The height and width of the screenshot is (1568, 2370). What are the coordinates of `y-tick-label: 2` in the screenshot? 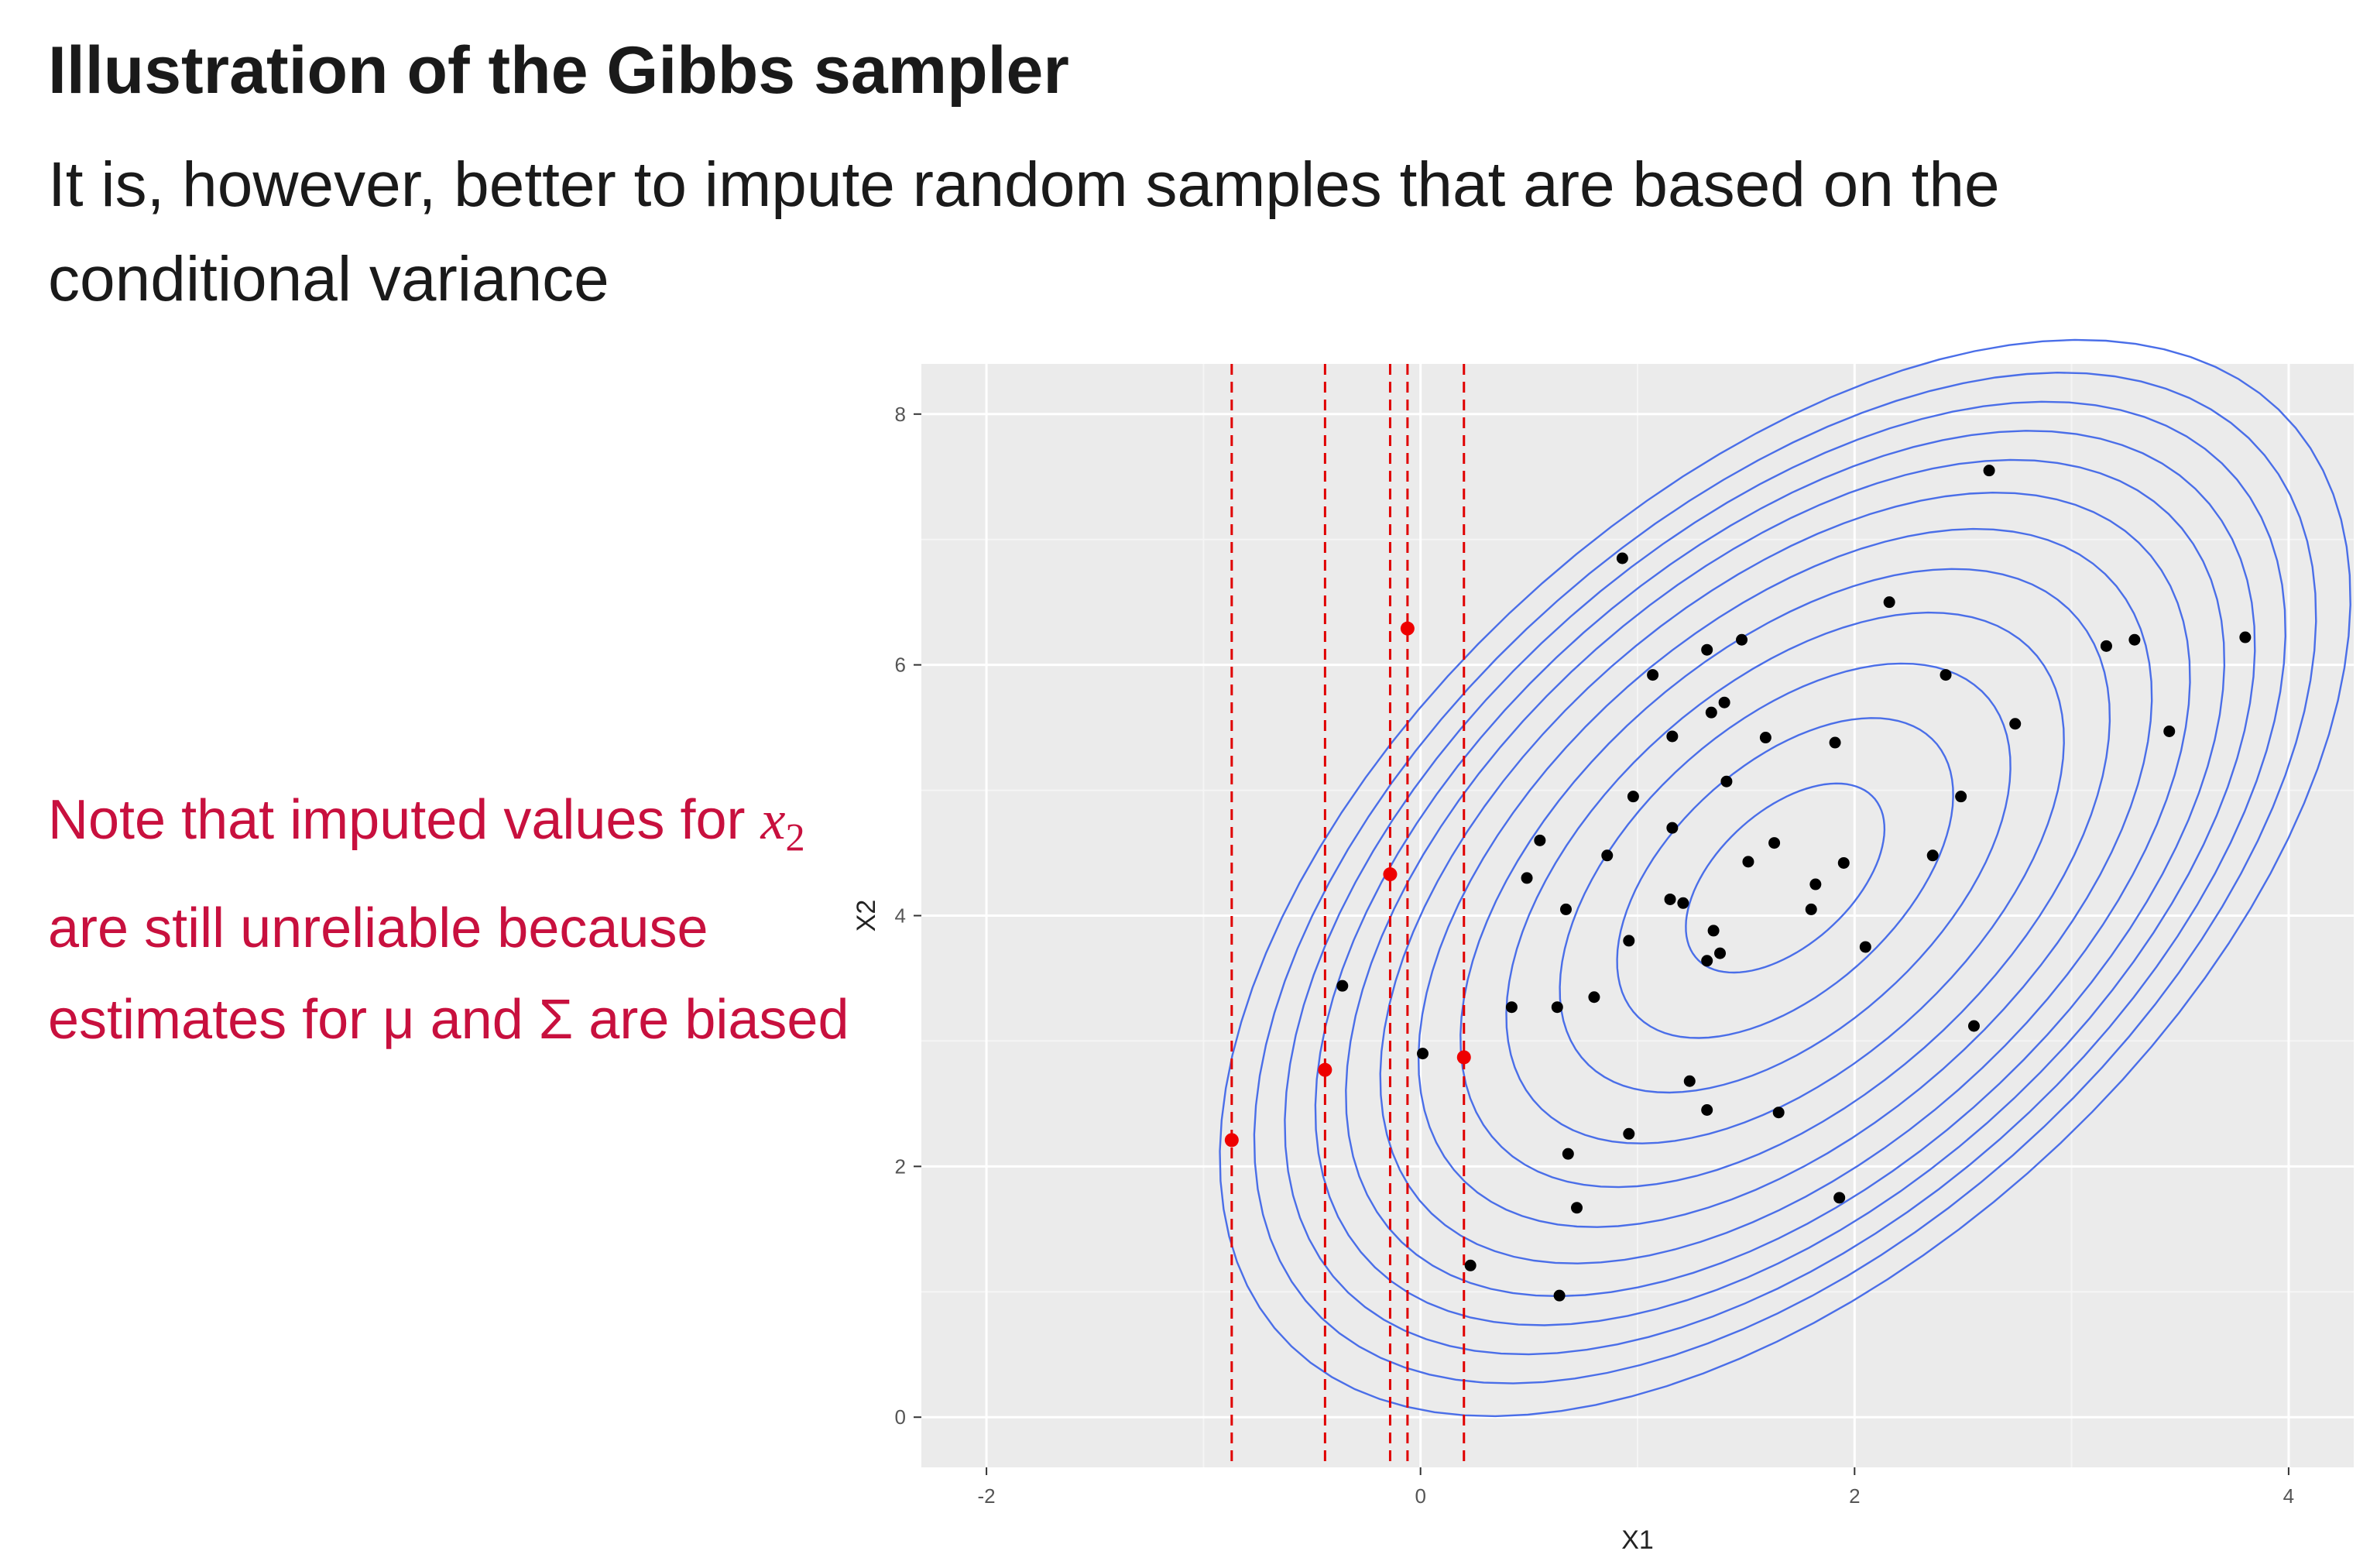 It's located at (900, 1166).